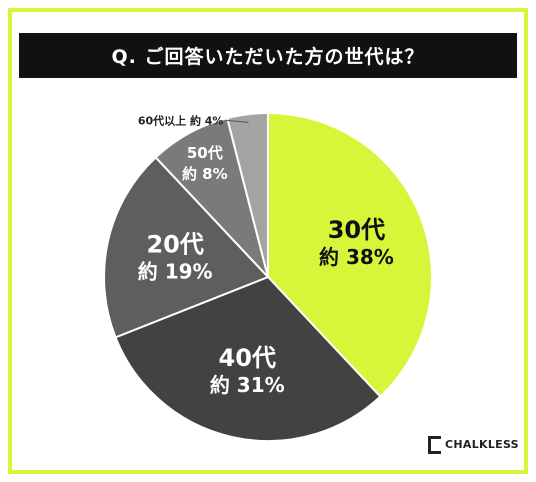 The height and width of the screenshot is (482, 536). I want to click on chalkless-logo-icon, so click(435, 445).